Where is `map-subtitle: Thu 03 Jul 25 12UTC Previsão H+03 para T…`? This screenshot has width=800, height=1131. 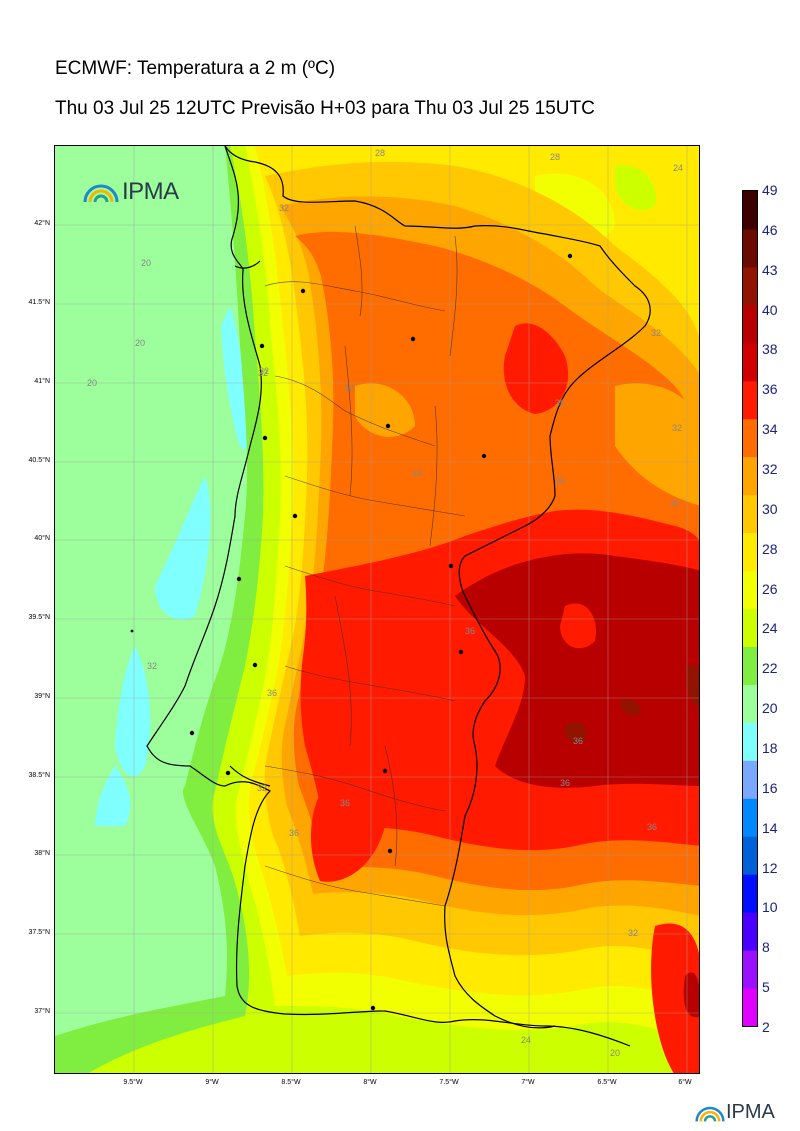
map-subtitle: Thu 03 Jul 25 12UTC Previsão H+03 para T… is located at coordinates (325, 108).